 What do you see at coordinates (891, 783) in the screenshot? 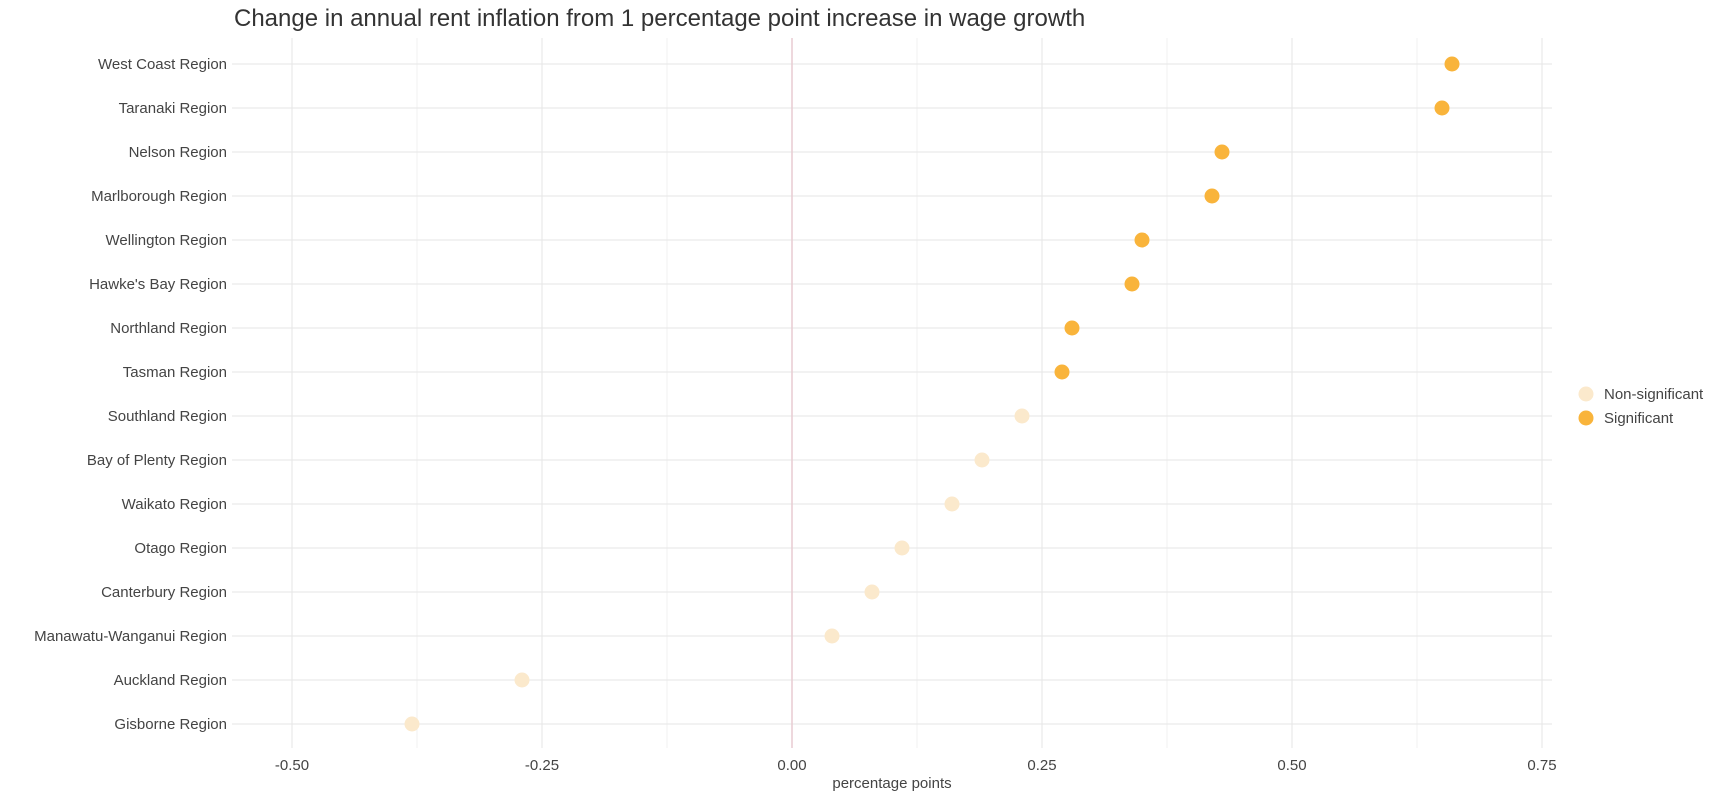
I see `x-axis-title: percentage points` at bounding box center [891, 783].